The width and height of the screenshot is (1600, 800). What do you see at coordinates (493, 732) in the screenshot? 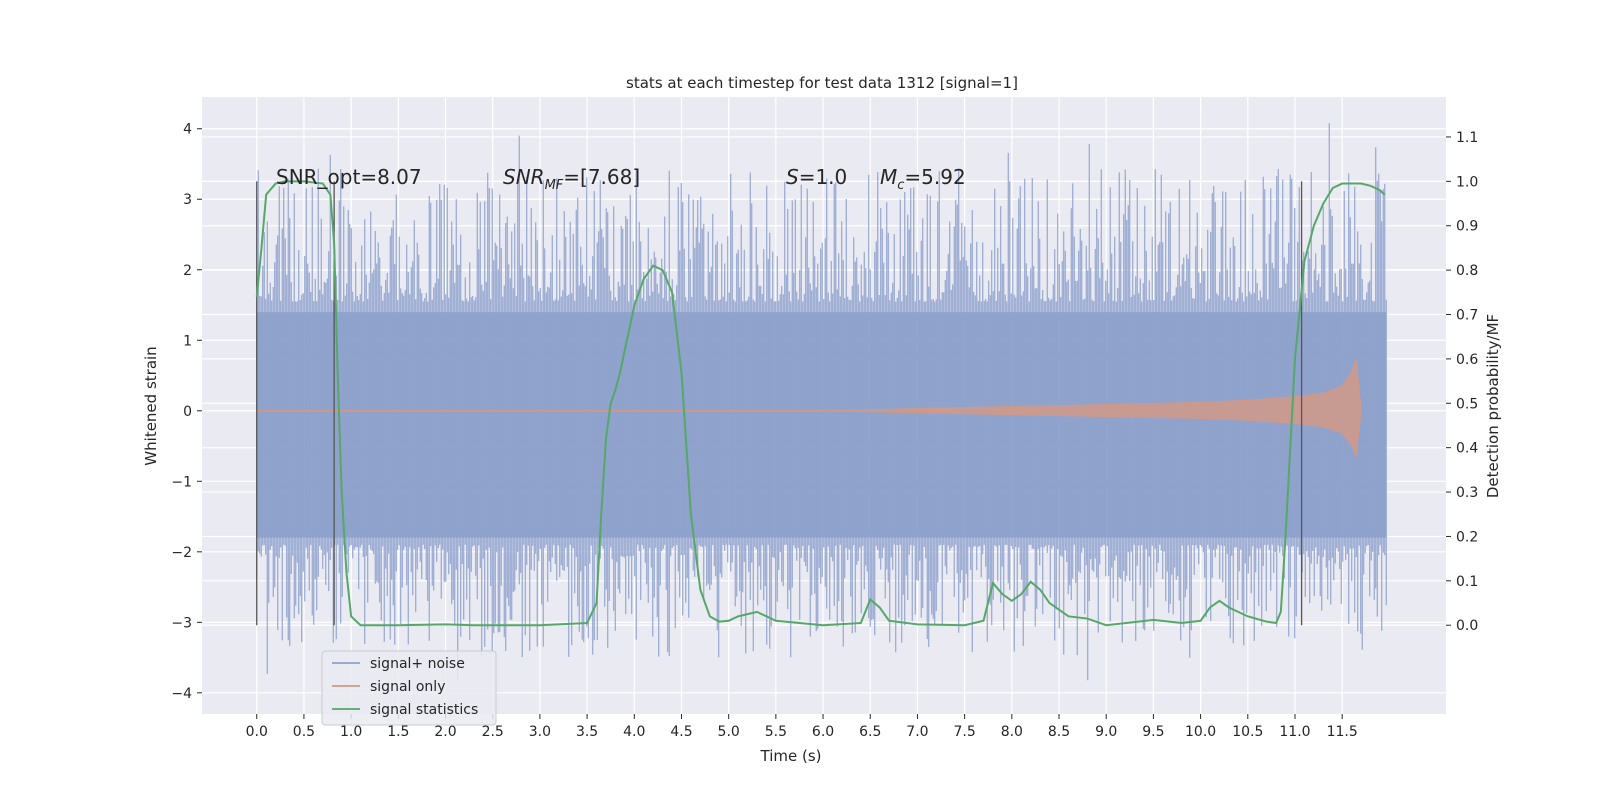
I see `x-tick-label: 2.5` at bounding box center [493, 732].